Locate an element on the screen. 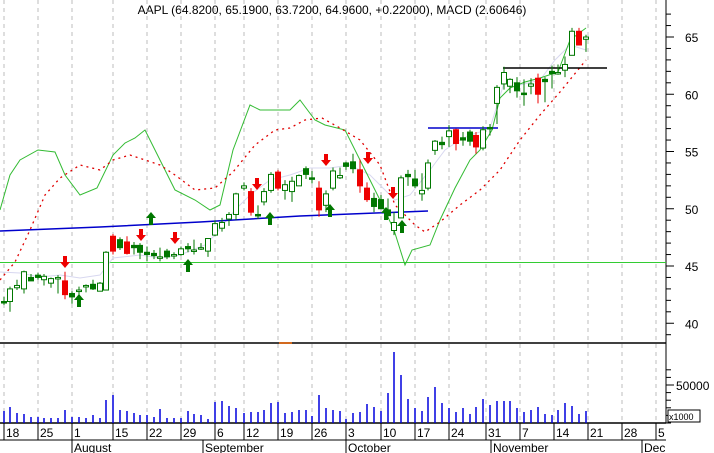  day-label: 26 is located at coordinates (321, 433).